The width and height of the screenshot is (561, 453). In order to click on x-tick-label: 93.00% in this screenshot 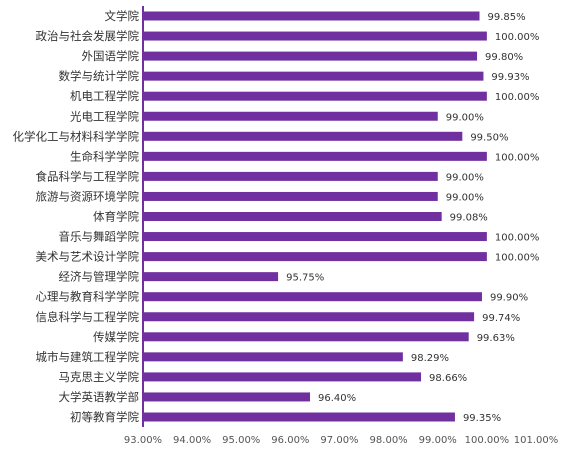, I will do `click(143, 440)`.